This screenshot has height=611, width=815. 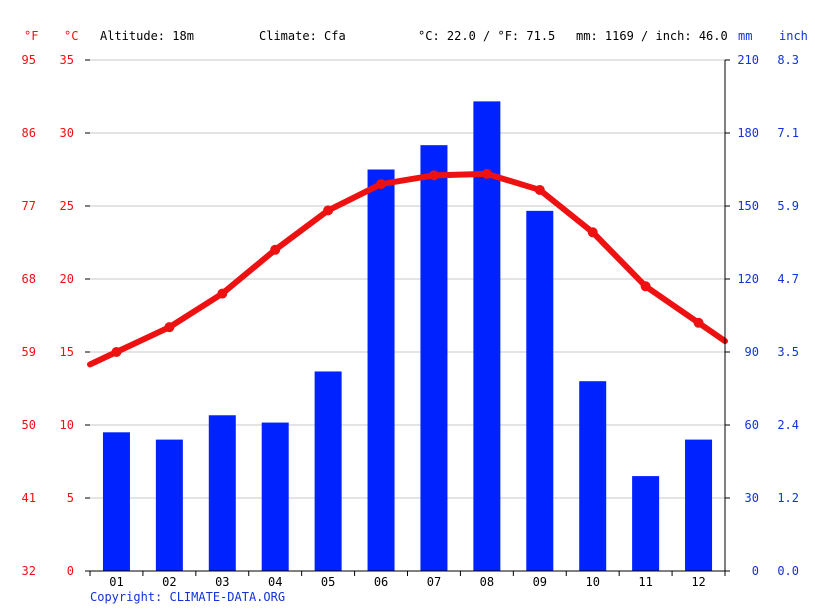 What do you see at coordinates (540, 582) in the screenshot?
I see `month-tick-label: 09` at bounding box center [540, 582].